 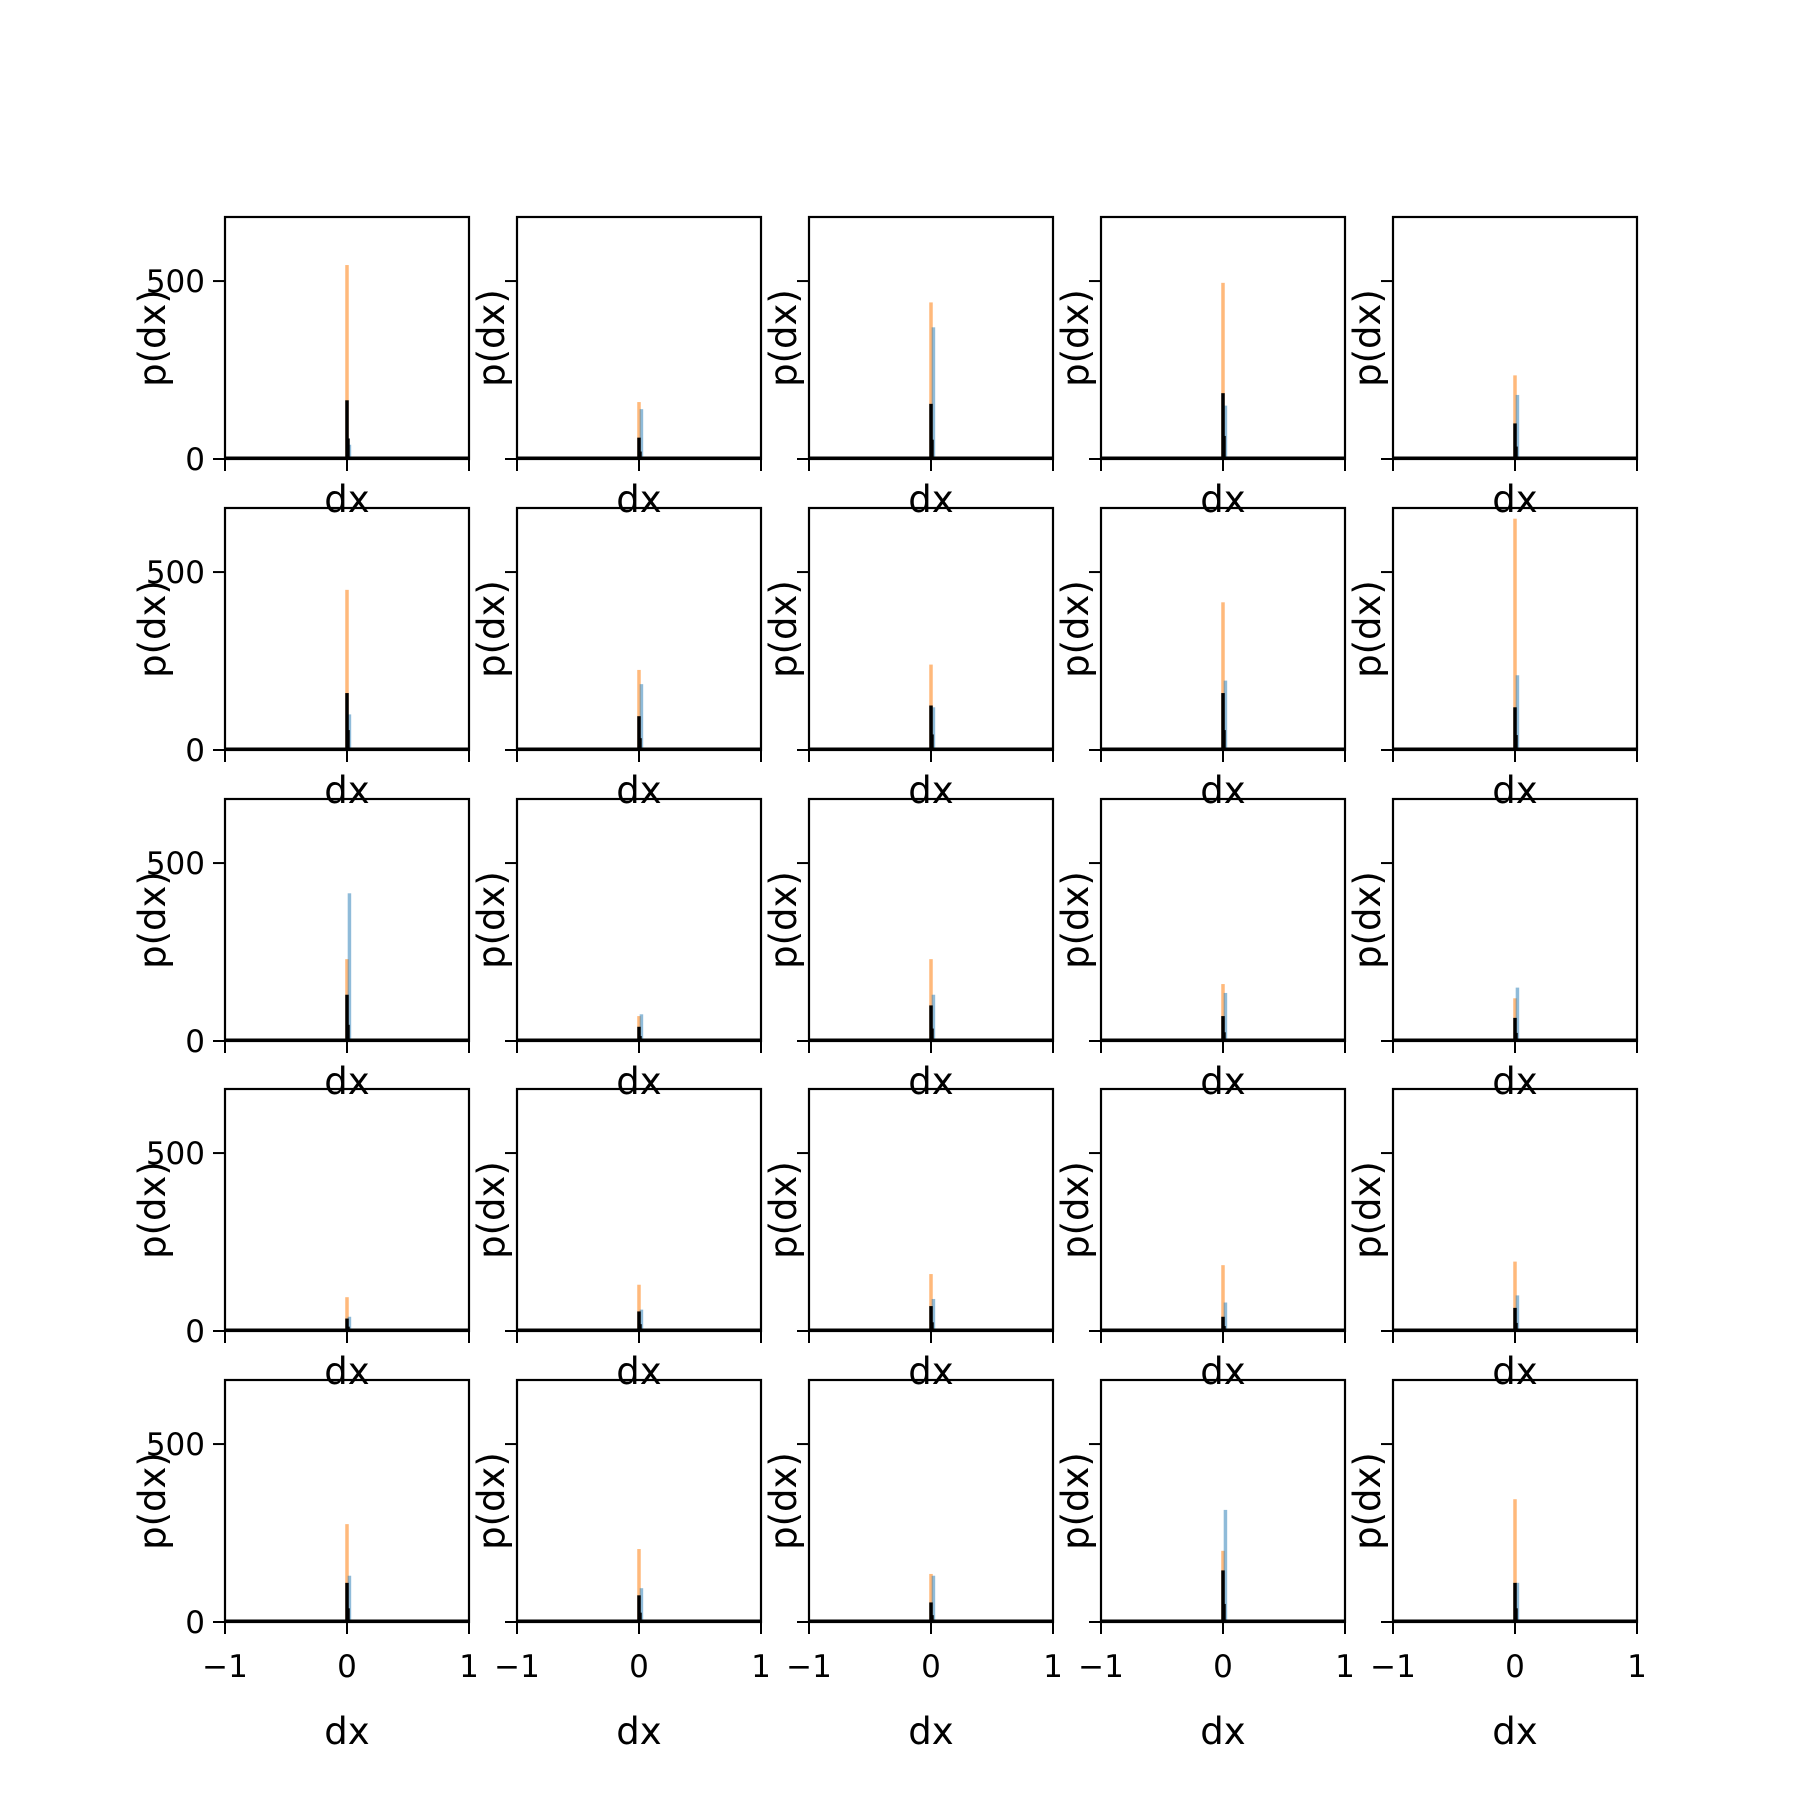 What do you see at coordinates (620, 1565) in the screenshot?
I see `subplot-22: −1 0 1 p(dx) dx` at bounding box center [620, 1565].